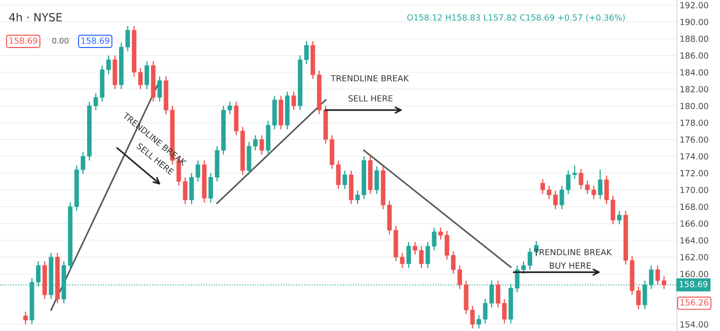 Image resolution: width=720 pixels, height=331 pixels. Describe the element at coordinates (35, 17) in the screenshot. I see `annotation: 4h · NYSE` at that location.